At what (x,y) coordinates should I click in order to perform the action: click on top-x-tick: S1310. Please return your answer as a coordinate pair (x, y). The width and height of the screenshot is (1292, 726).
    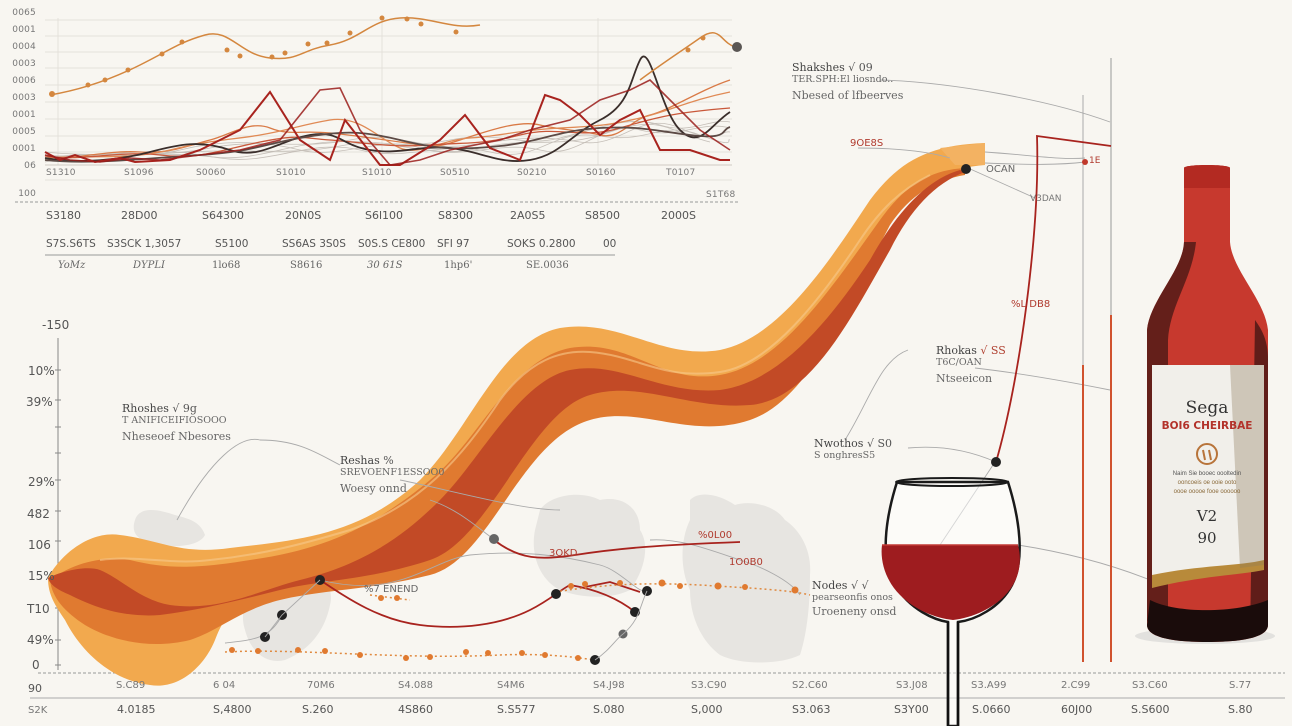
    Looking at the image, I should click on (61, 173).